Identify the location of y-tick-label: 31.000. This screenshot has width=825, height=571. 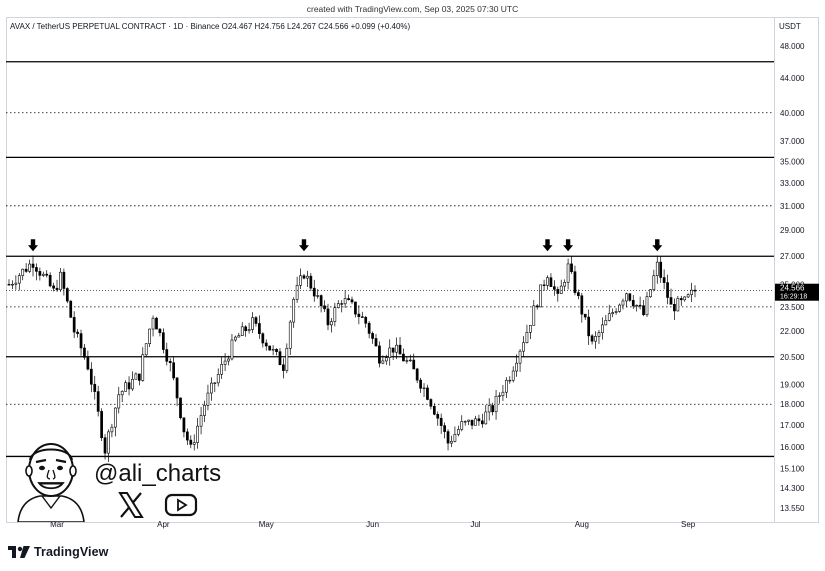
(792, 206).